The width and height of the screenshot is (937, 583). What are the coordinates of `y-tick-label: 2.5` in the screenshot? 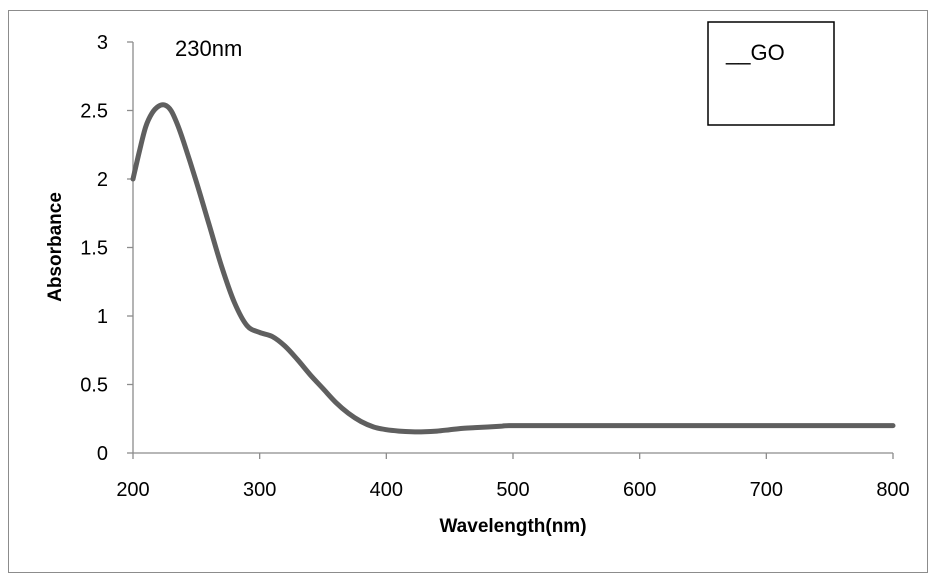 It's located at (94, 112).